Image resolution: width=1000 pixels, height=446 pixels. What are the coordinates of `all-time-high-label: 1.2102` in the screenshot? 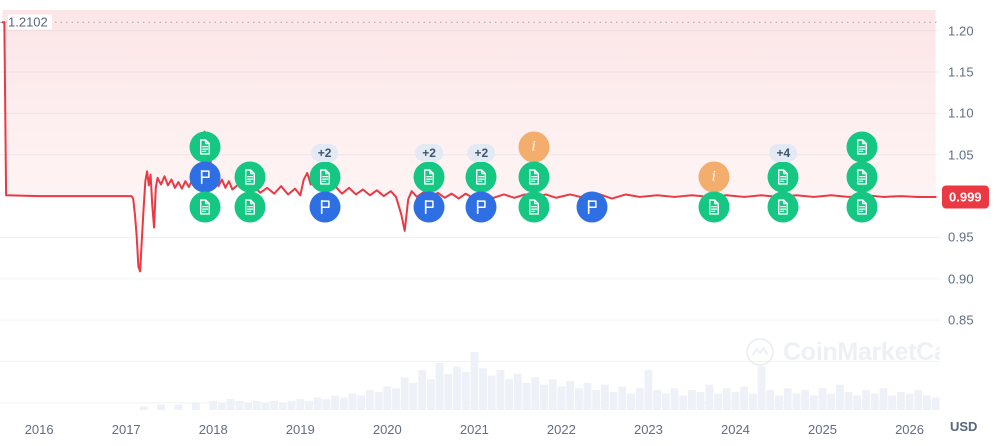 It's located at (30, 22).